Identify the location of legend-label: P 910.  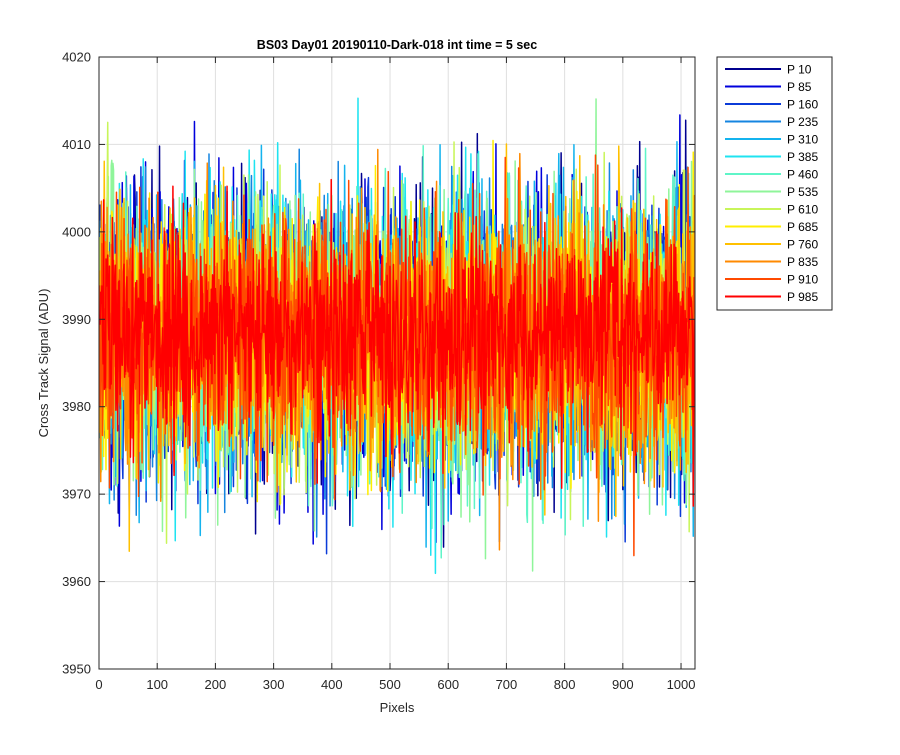
(802, 280).